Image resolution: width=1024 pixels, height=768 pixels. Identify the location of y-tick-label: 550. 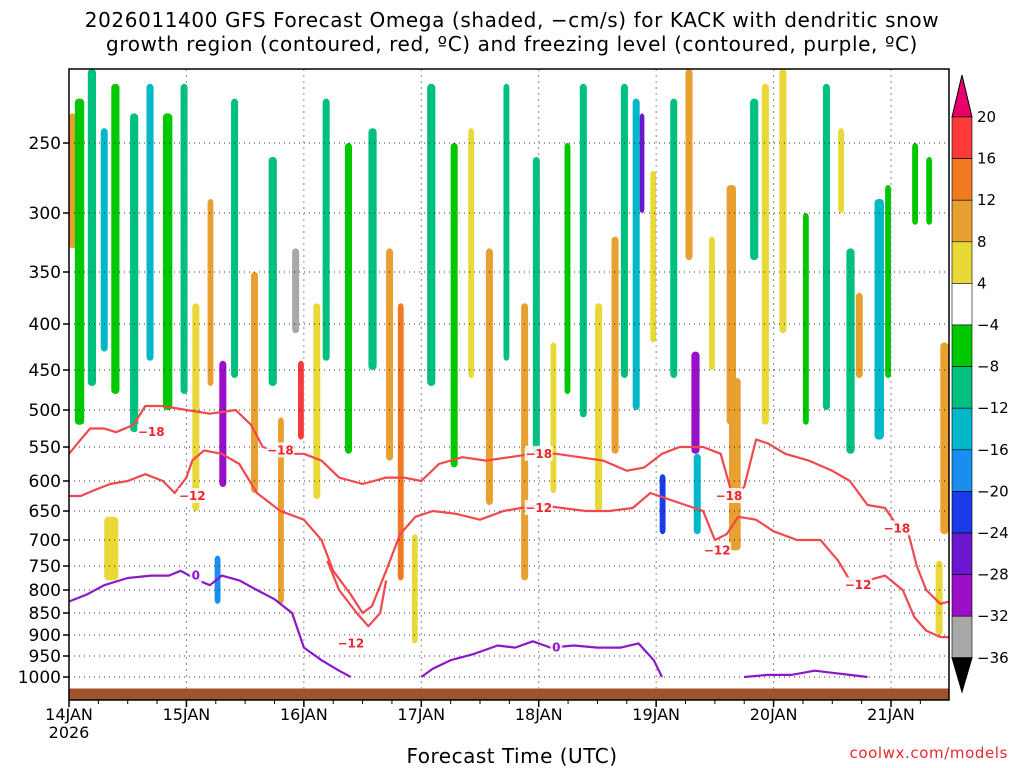
(45, 448).